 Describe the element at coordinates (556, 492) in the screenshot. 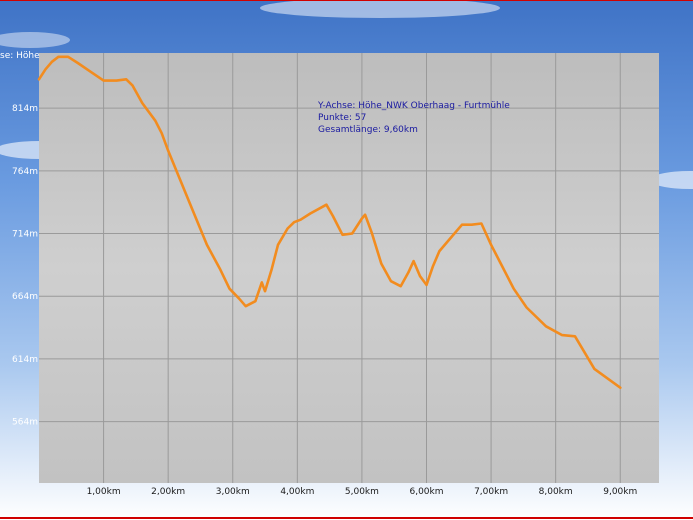

I see `x-tick-label: 8,00km` at that location.